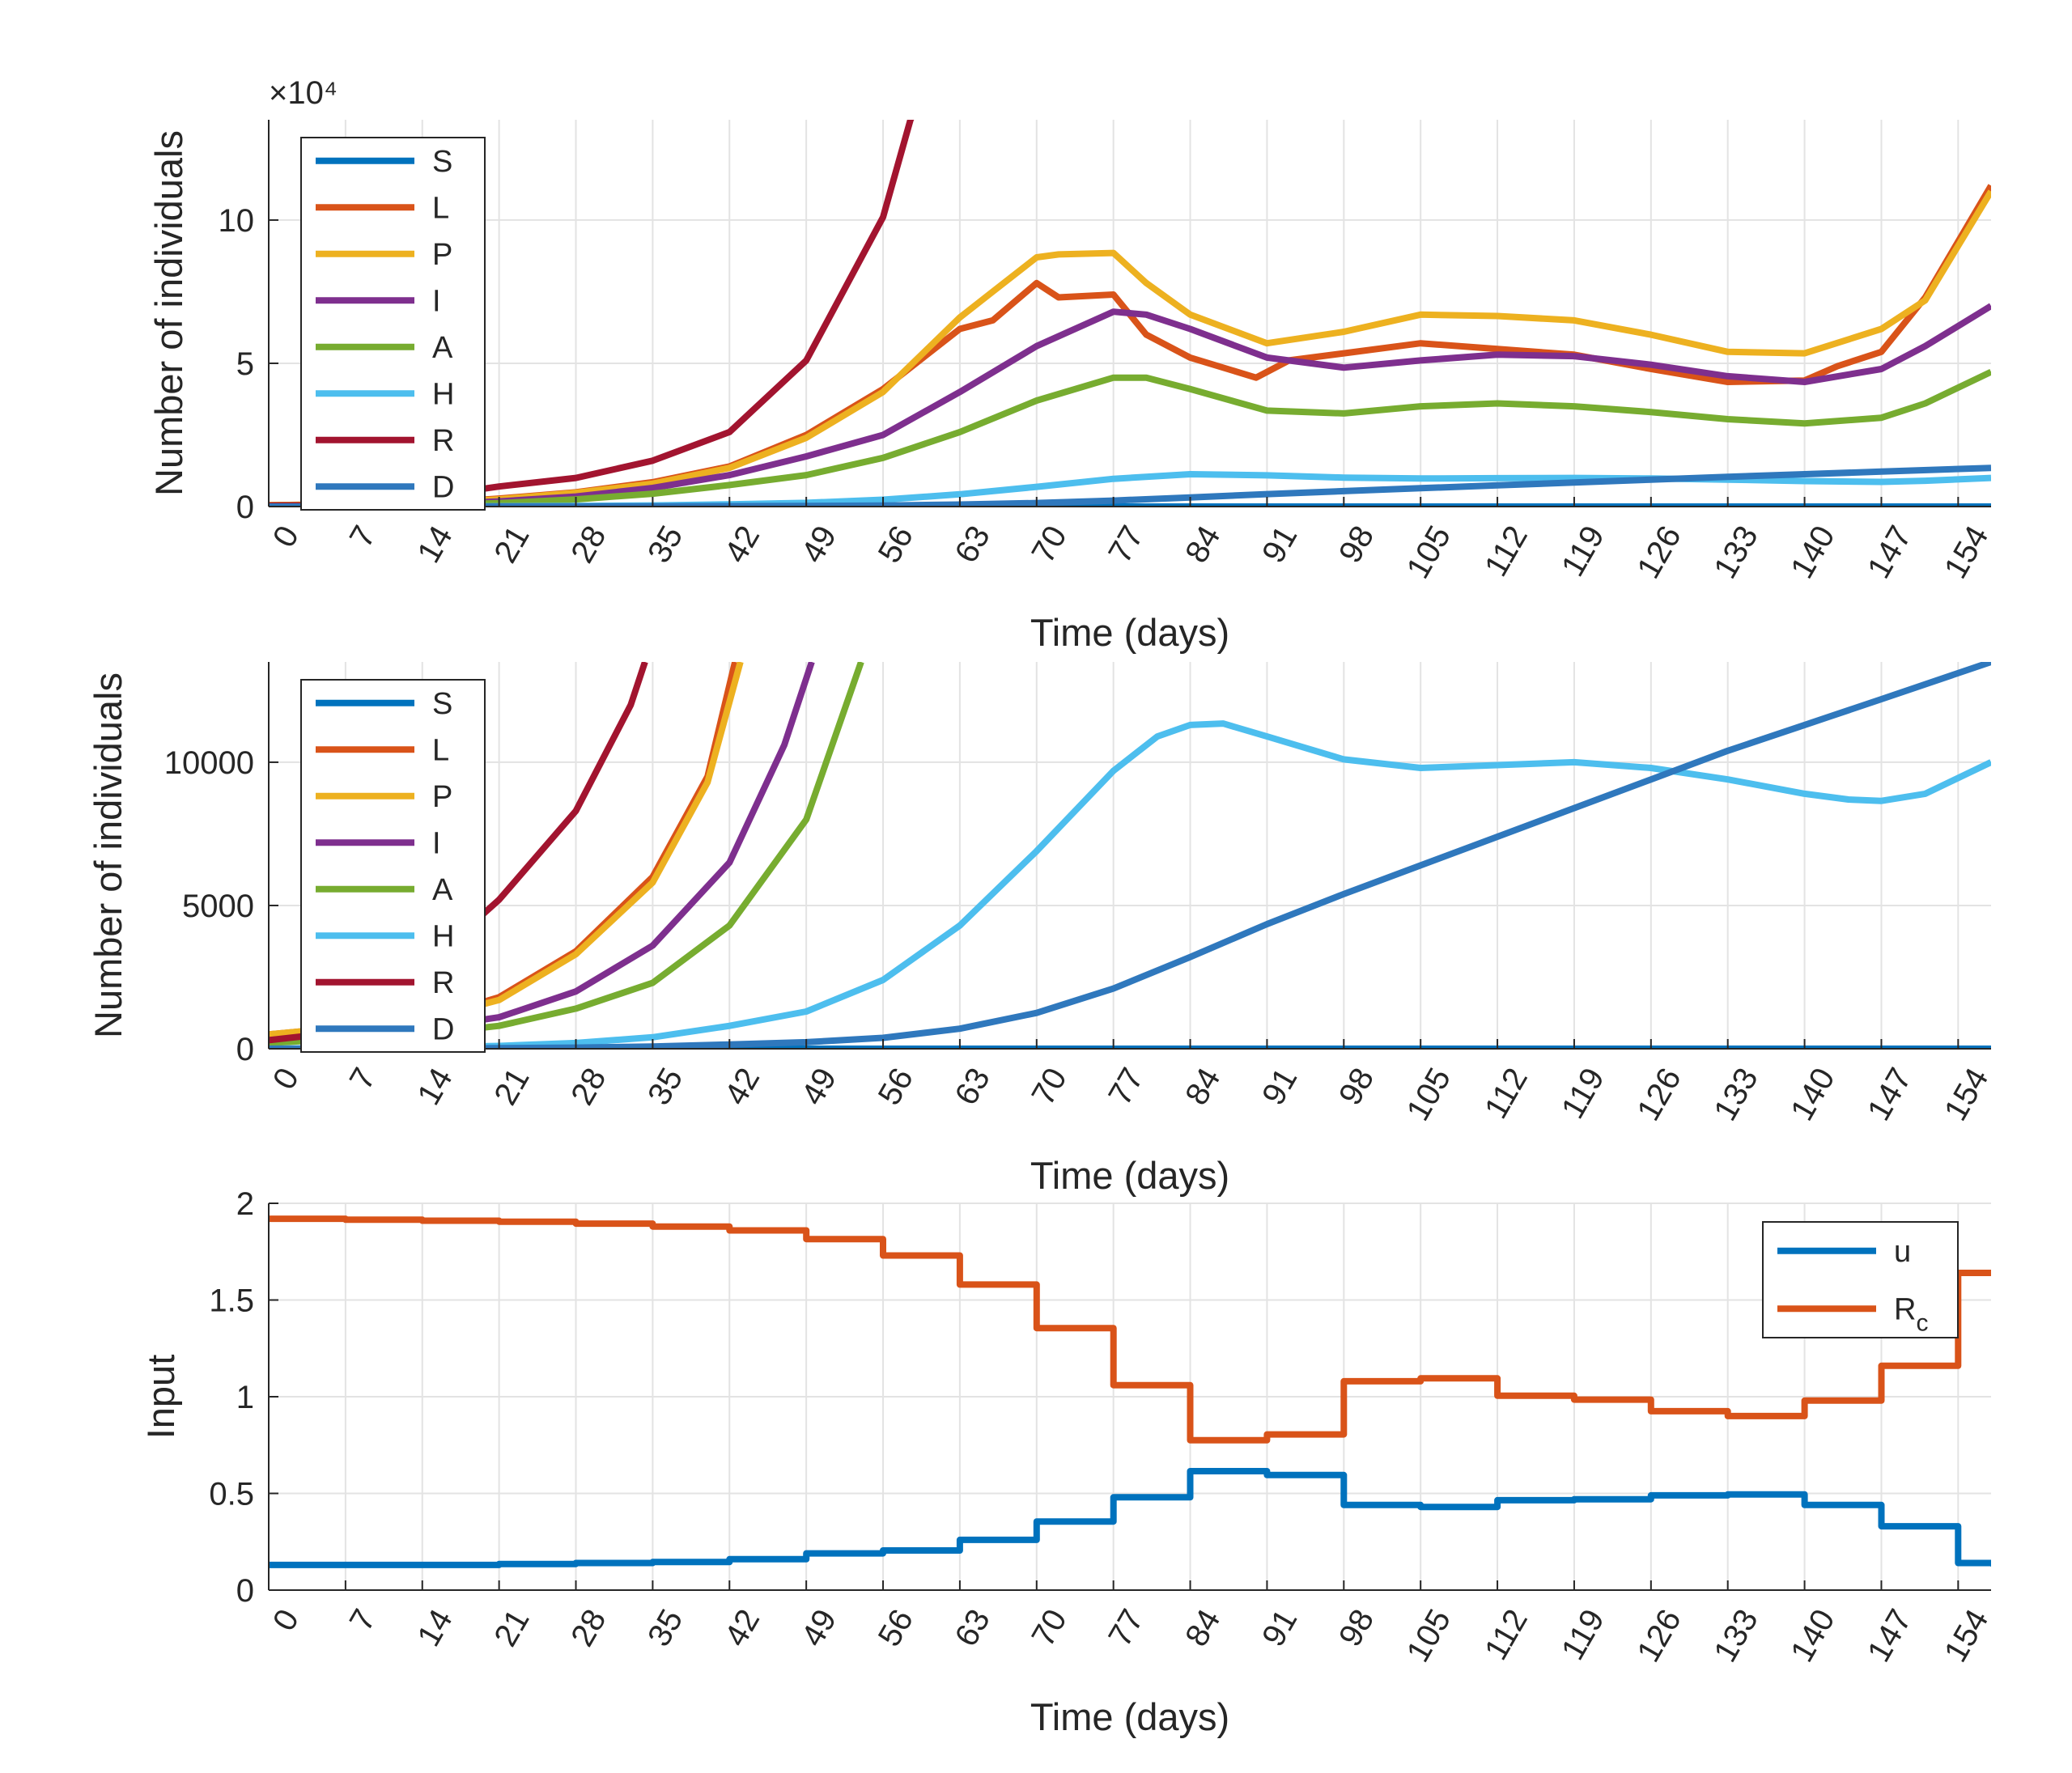  Describe the element at coordinates (1860, 1279) in the screenshot. I see `legend-panel-3: uRc` at that location.